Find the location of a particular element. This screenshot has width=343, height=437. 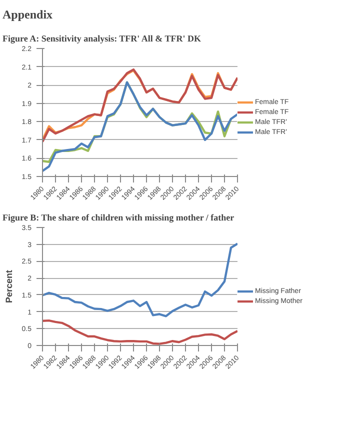

chart-title: Figure A: Sensitivity analysis: TFR' All & TFR' DK is located at coordinates (102, 39).